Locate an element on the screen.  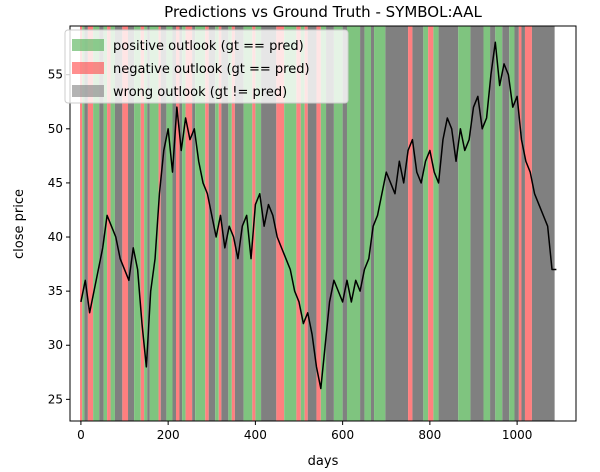
legend-swatch-positive is located at coordinates (88, 45).